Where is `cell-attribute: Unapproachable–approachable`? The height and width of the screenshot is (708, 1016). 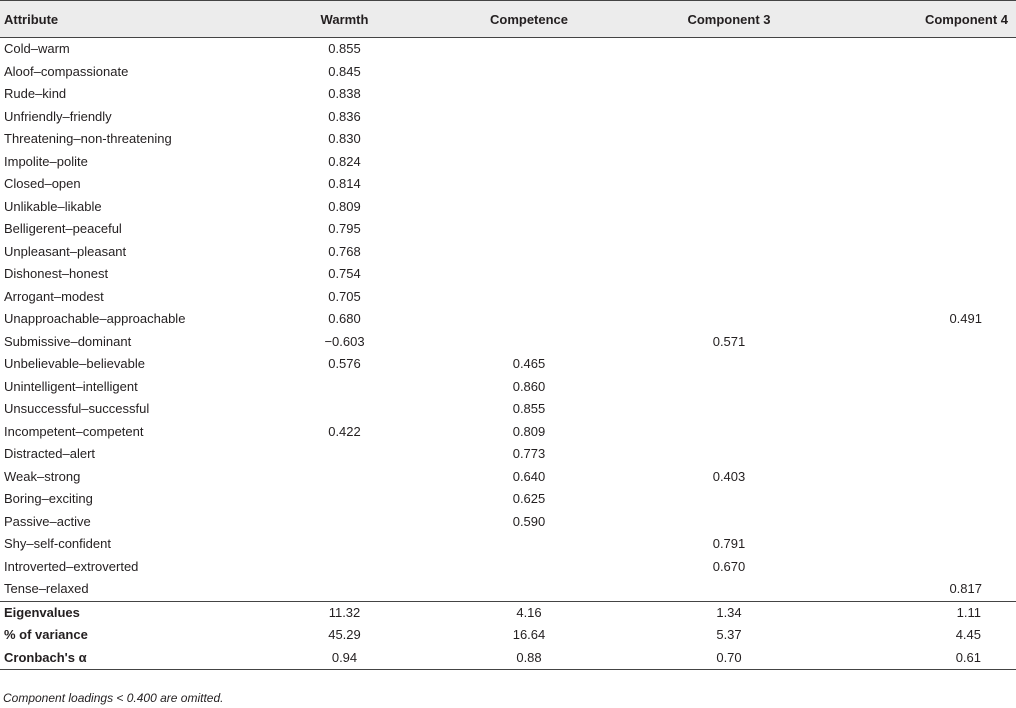
cell-attribute: Unapproachable–approachable is located at coordinates (95, 318).